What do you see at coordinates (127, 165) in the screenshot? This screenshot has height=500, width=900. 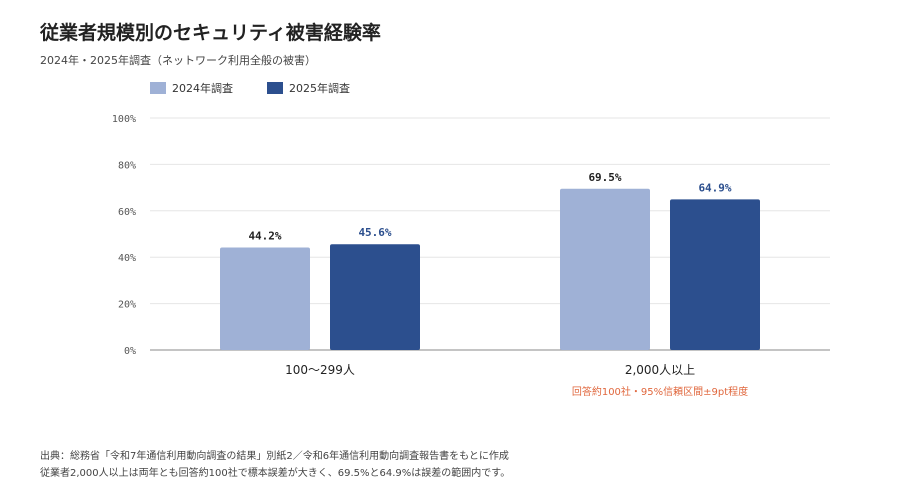 I see `y-tick-label: 80%` at bounding box center [127, 165].